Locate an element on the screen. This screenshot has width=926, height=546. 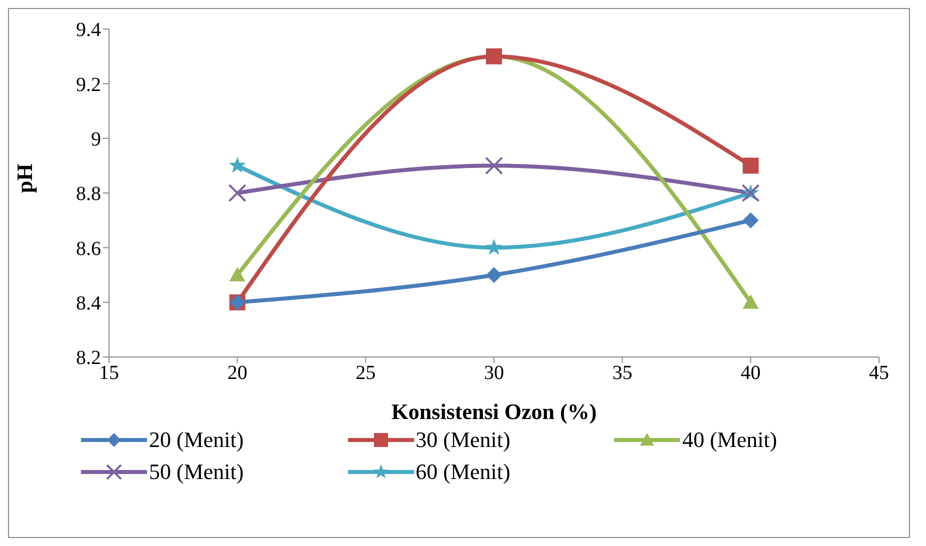
x-tick-label: 15 is located at coordinates (109, 373).